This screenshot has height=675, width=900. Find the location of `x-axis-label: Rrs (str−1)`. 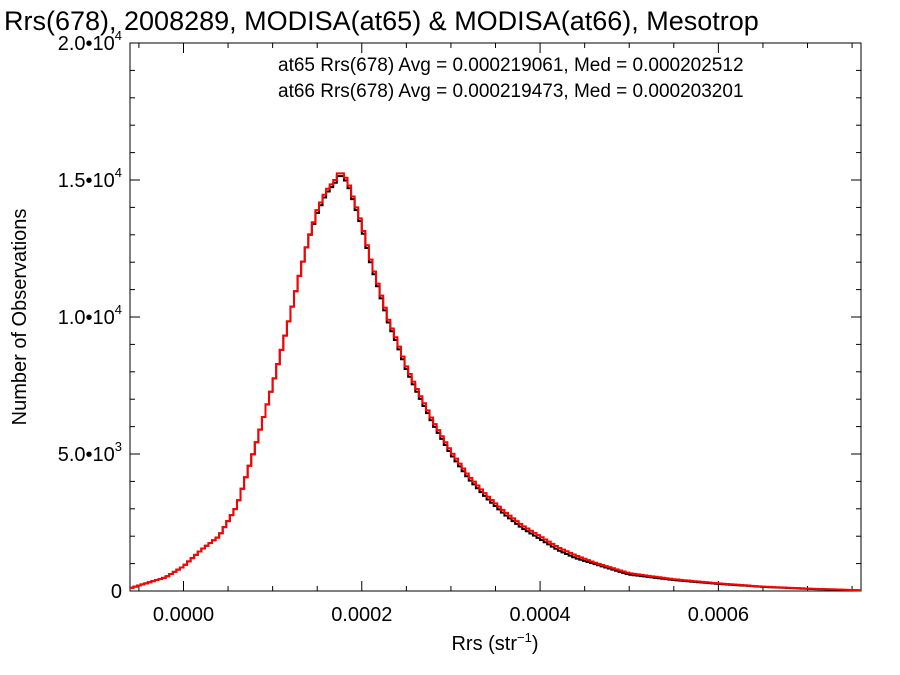

x-axis-label: Rrs (str−1) is located at coordinates (494, 642).